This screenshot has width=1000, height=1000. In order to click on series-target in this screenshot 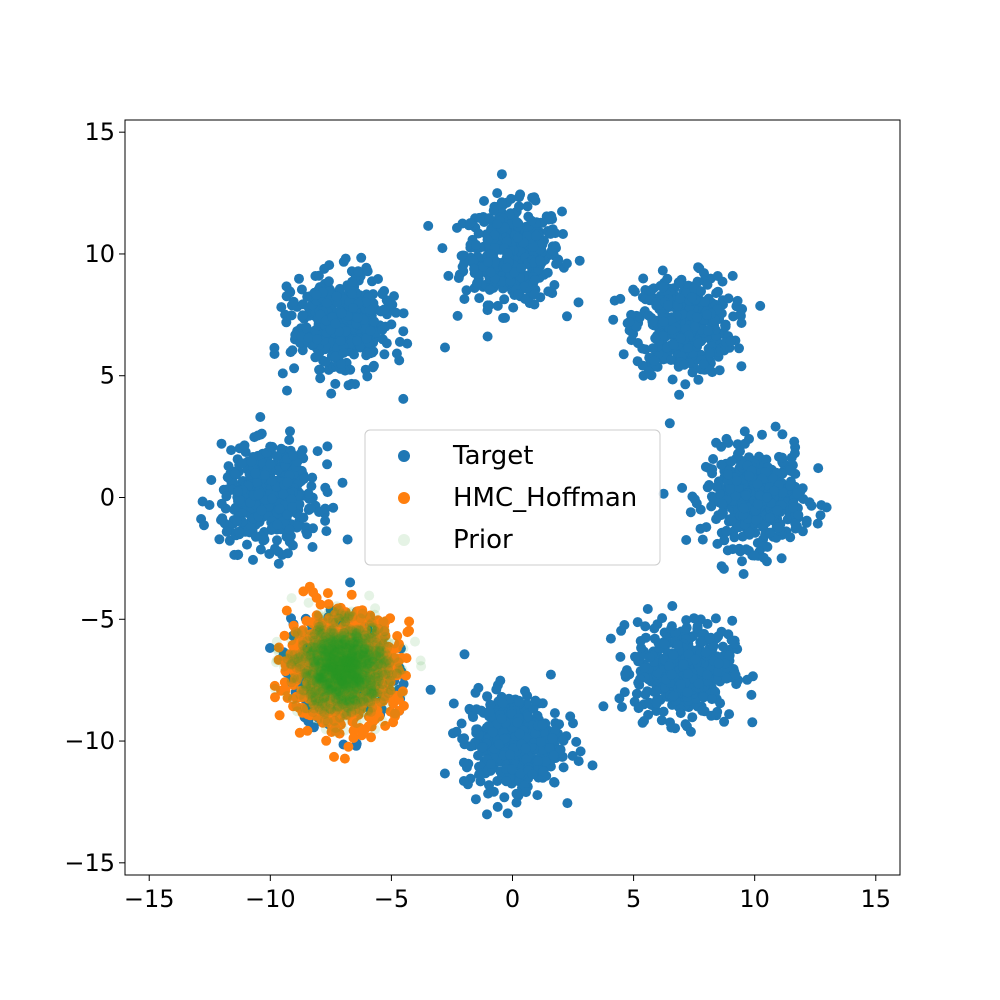, I will do `click(511, 734)`.